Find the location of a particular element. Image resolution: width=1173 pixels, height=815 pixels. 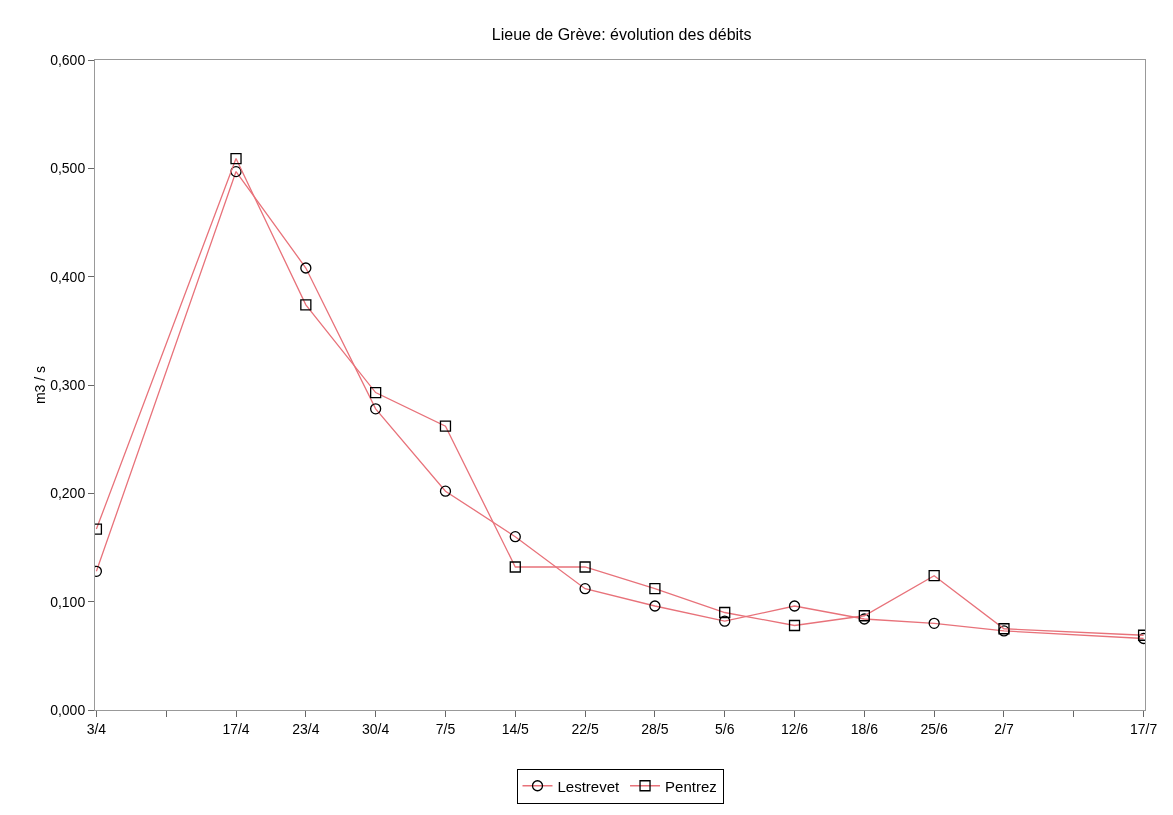

x-tick-label: 3/4 is located at coordinates (96, 728).